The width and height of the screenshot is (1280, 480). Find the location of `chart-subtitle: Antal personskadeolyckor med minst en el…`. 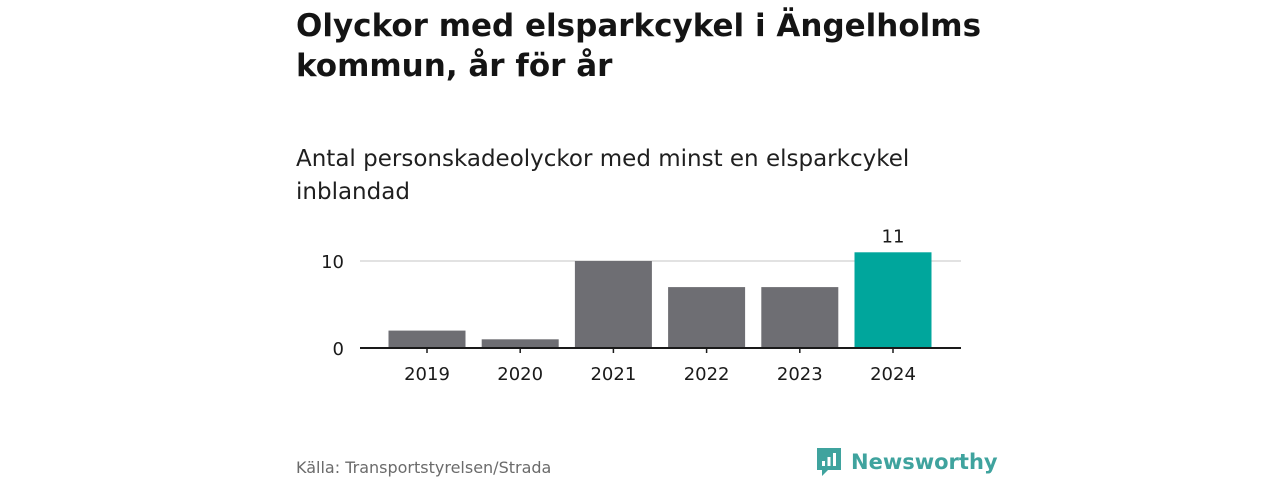

chart-subtitle: Antal personskadeolyckor med minst en el… is located at coordinates (603, 175).